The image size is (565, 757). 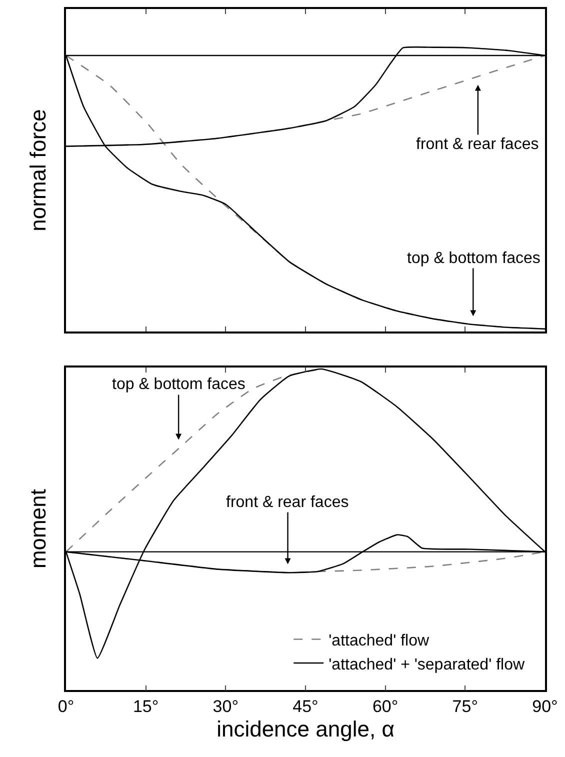 What do you see at coordinates (38, 529) in the screenshot?
I see `y-axis-title: moment` at bounding box center [38, 529].